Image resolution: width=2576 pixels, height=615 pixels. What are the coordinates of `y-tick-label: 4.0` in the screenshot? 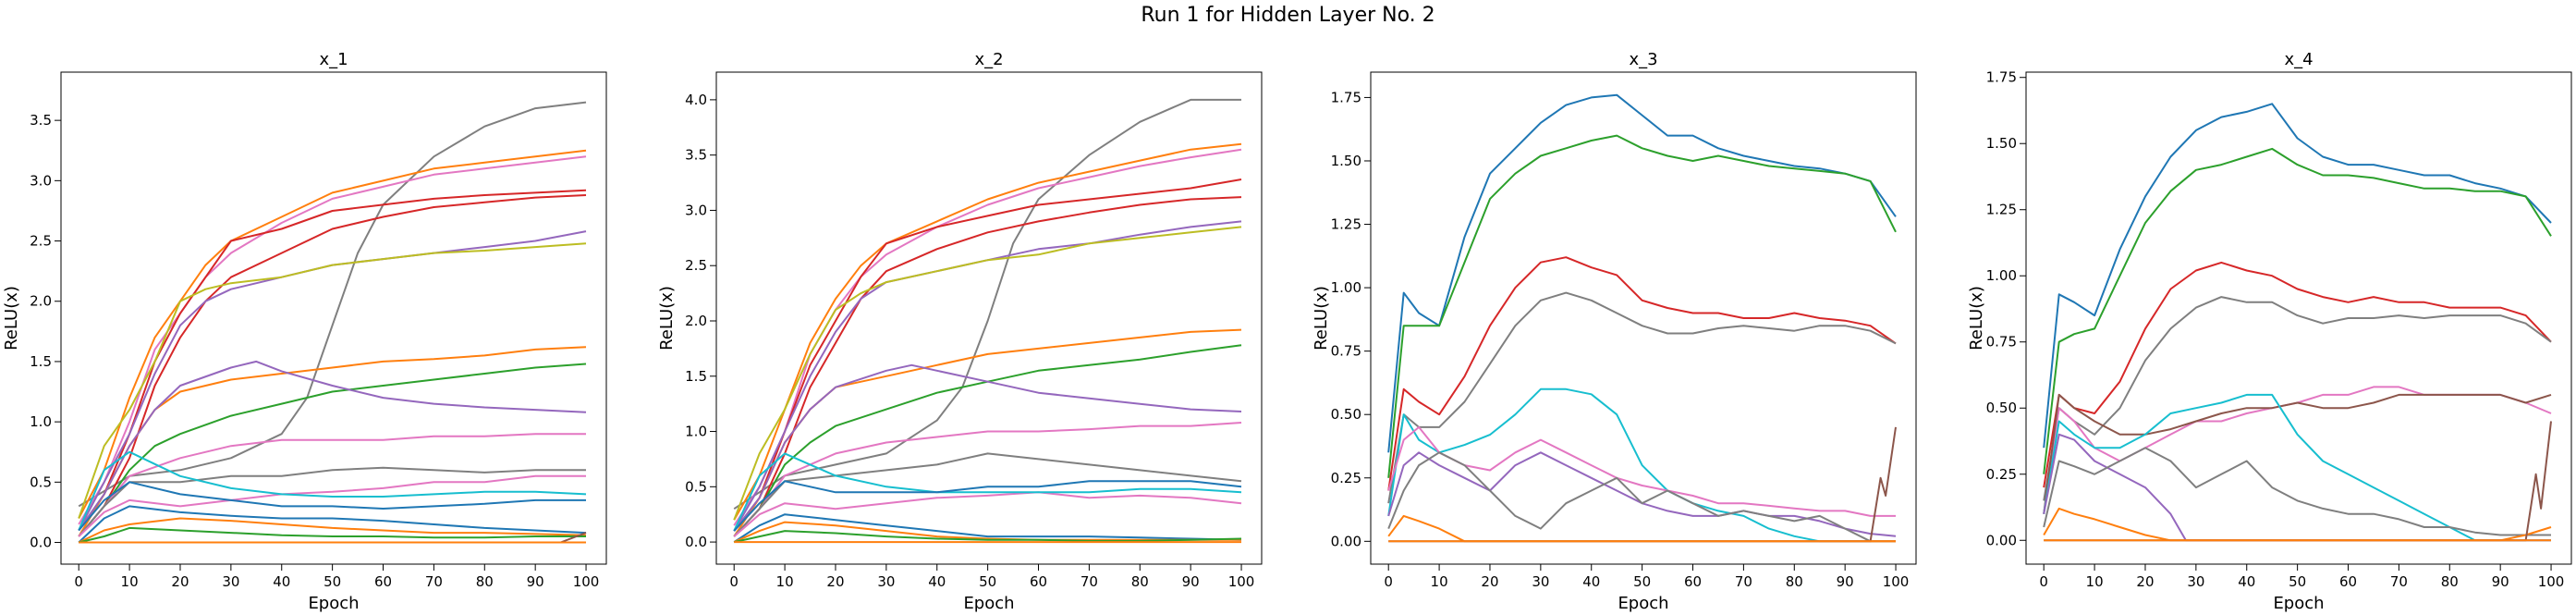 It's located at (696, 100).